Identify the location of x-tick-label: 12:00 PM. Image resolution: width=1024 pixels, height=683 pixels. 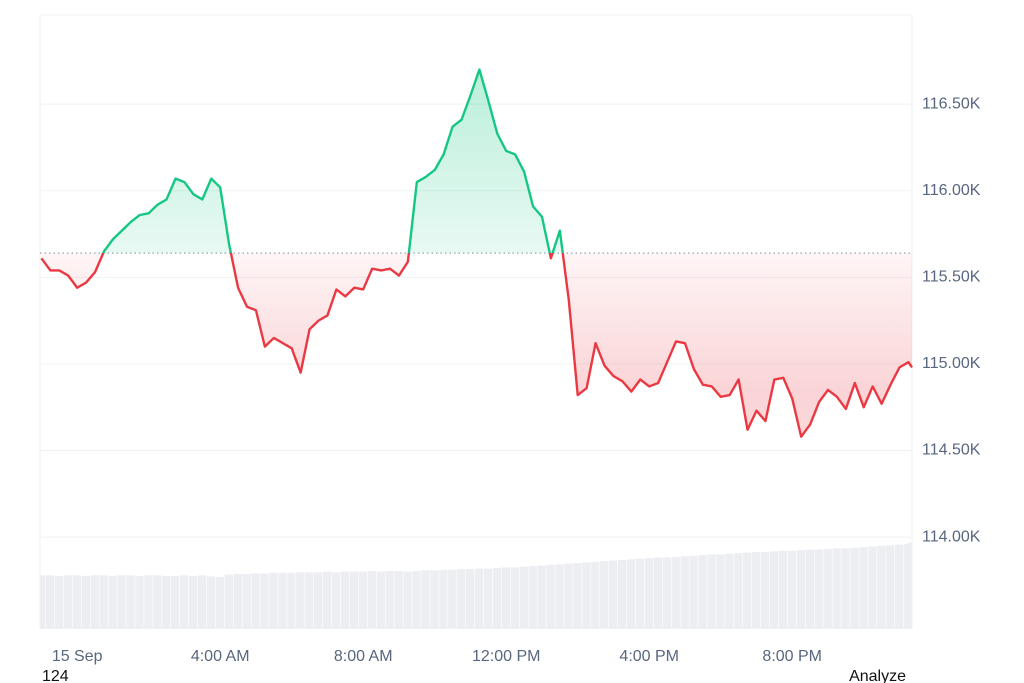
(506, 656).